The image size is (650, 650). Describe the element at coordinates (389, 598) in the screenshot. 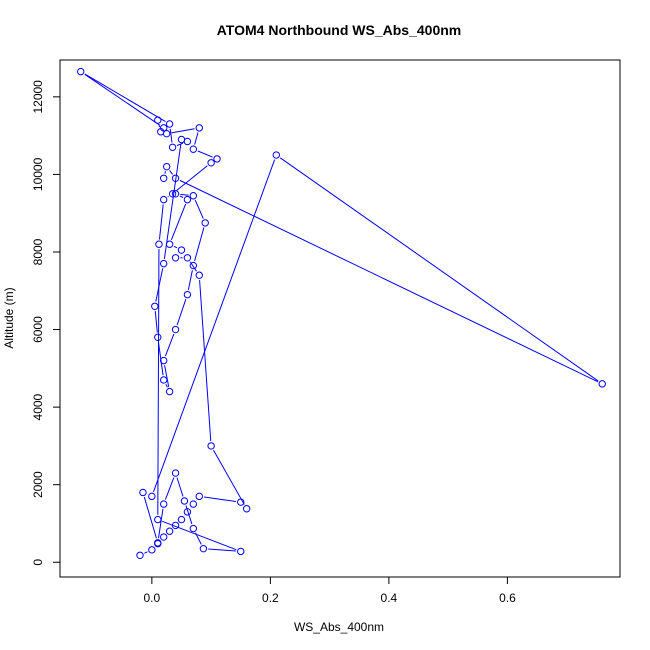

I see `x-tick-label: 0.4` at that location.